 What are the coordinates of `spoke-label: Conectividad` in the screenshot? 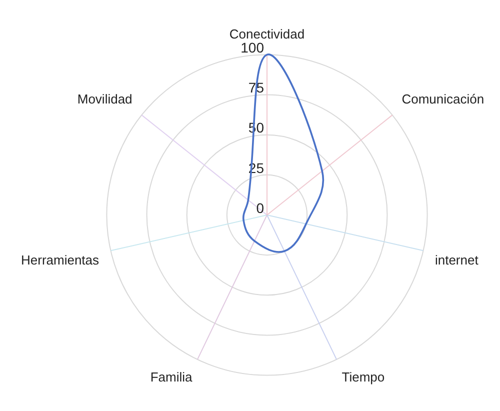 It's located at (267, 34).